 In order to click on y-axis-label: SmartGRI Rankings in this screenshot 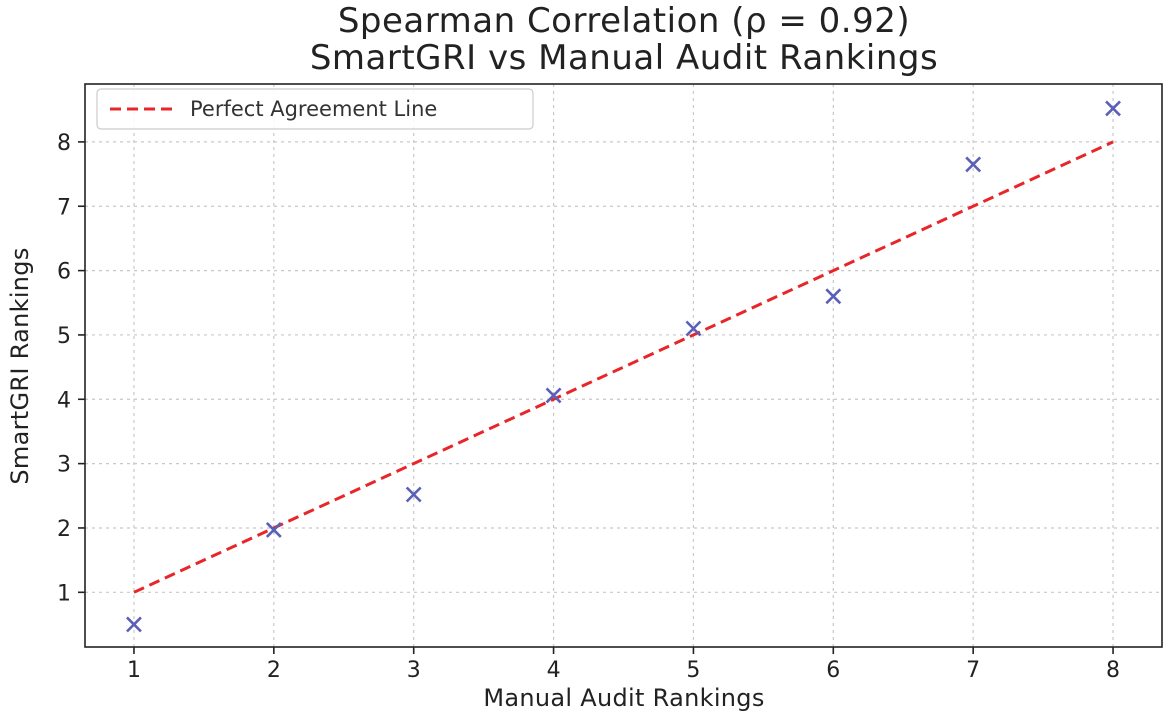, I will do `click(20, 365)`.